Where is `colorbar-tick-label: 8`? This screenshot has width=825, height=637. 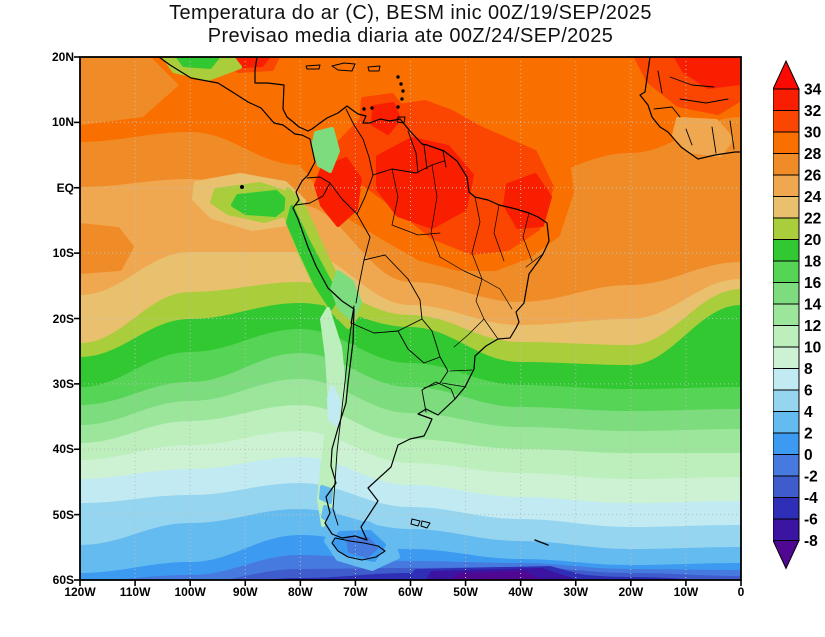
colorbar-tick-label: 8 is located at coordinates (808, 369).